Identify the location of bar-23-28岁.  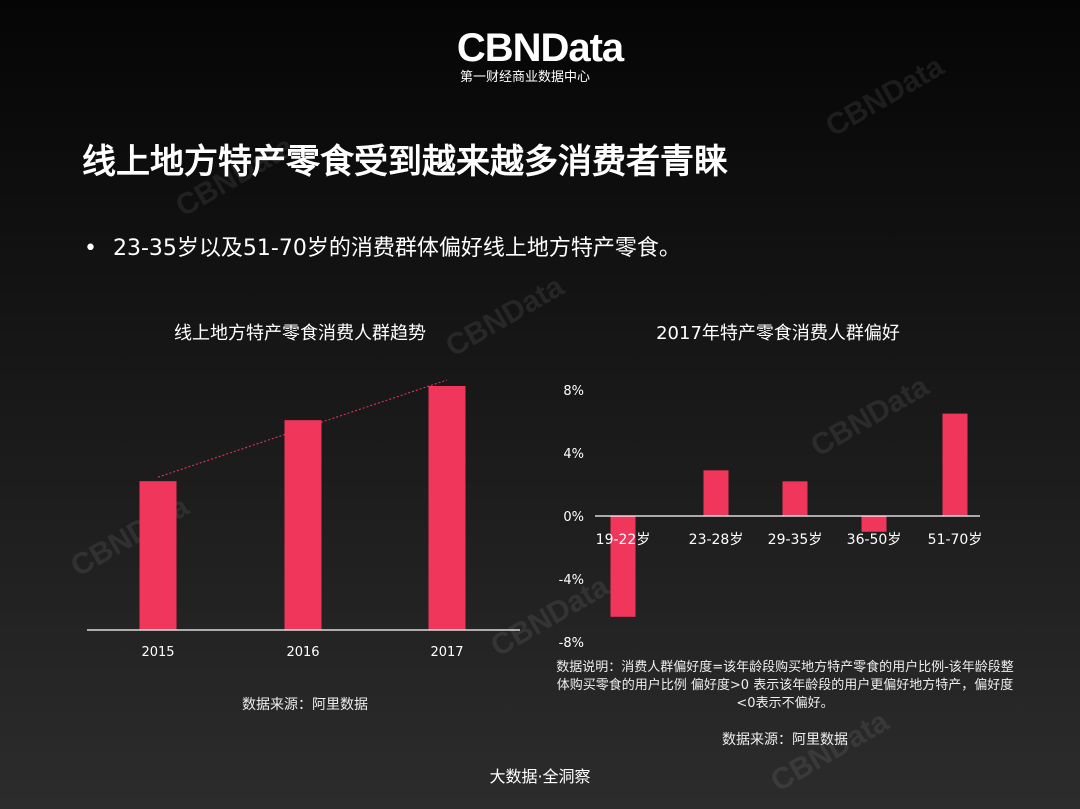
(716, 493).